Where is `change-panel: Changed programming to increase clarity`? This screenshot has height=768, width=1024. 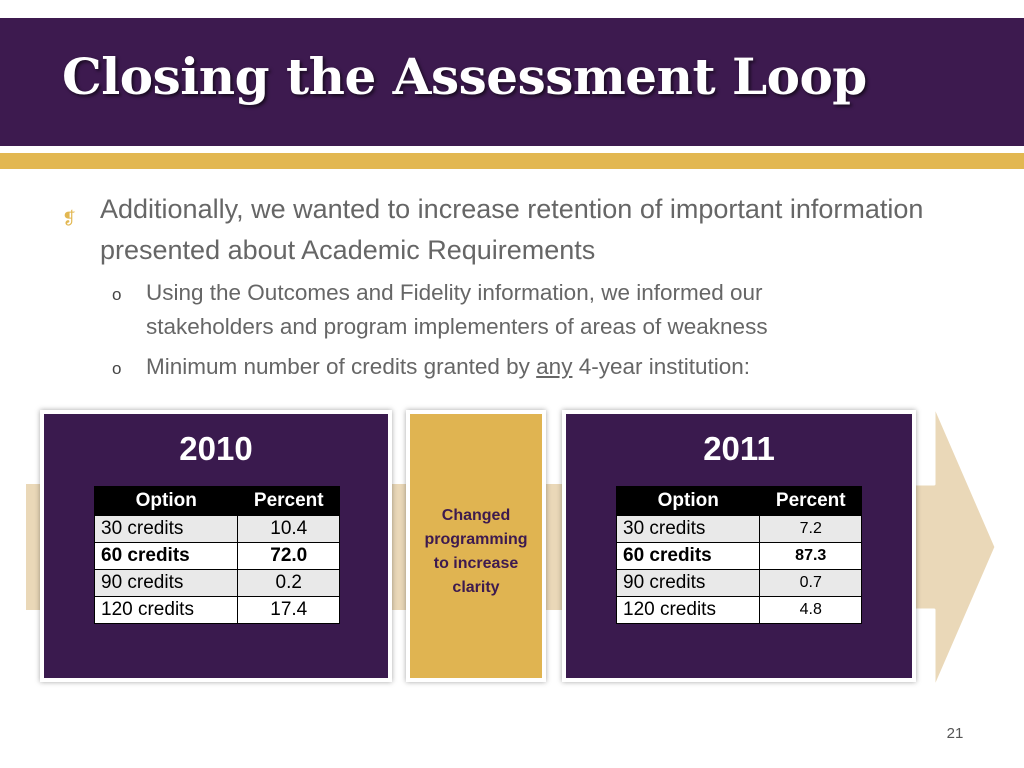
change-panel: Changed programming to increase clarity is located at coordinates (476, 546).